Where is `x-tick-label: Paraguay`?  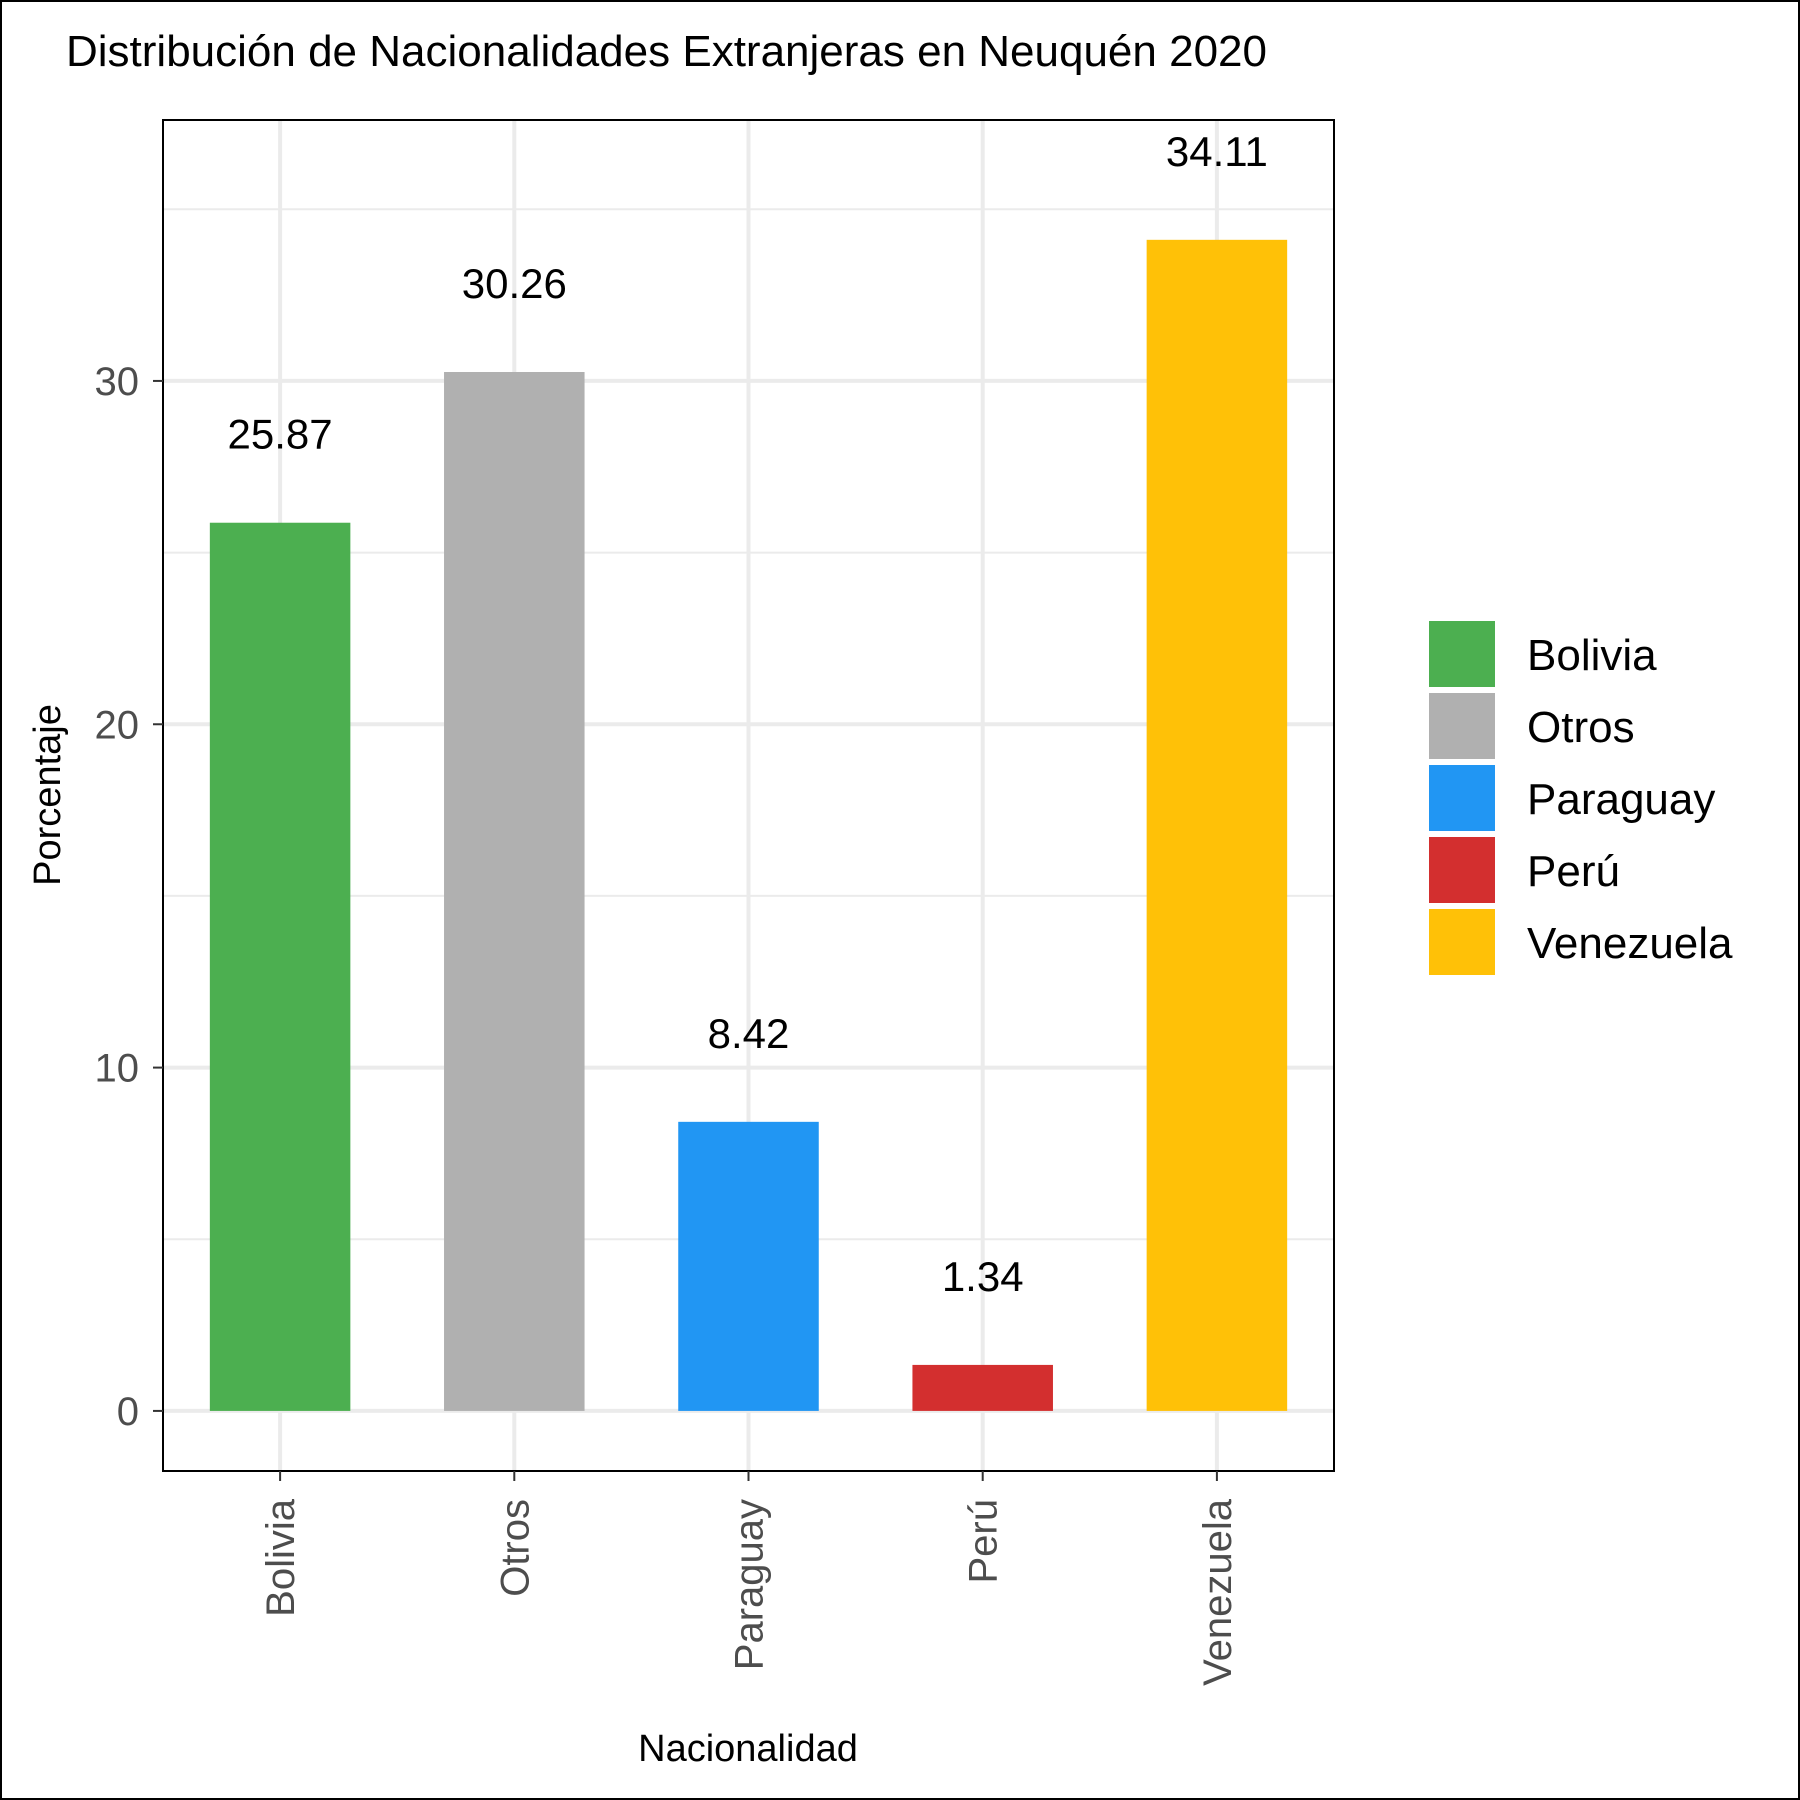
x-tick-label: Paraguay is located at coordinates (750, 1584).